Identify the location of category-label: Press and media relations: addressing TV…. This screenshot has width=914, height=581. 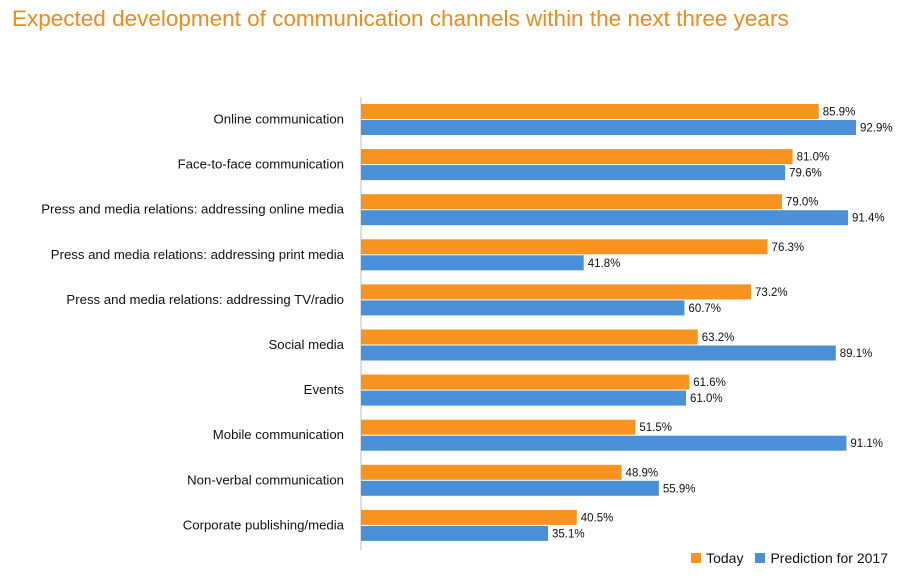
(205, 299).